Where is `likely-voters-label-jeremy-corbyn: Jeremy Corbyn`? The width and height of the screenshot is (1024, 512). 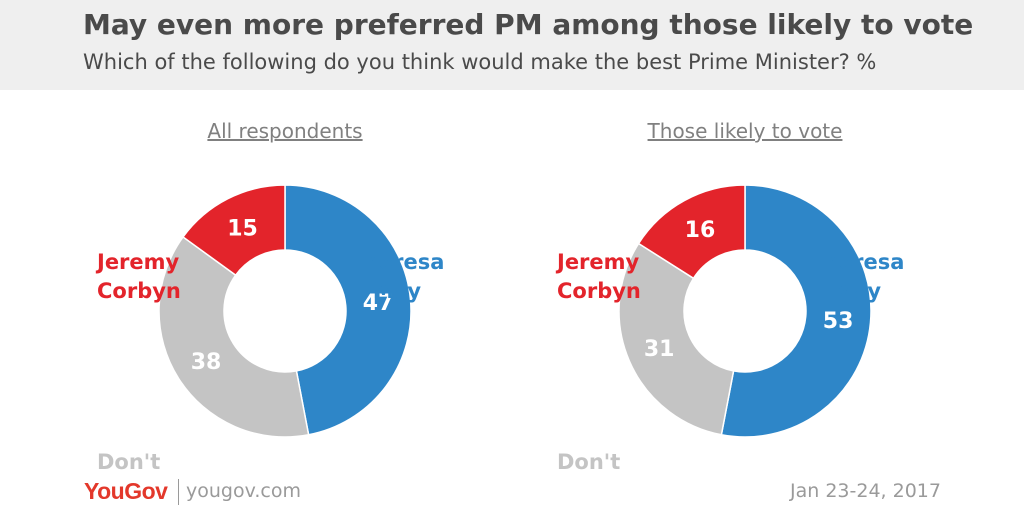 likely-voters-label-jeremy-corbyn: Jeremy Corbyn is located at coordinates (598, 276).